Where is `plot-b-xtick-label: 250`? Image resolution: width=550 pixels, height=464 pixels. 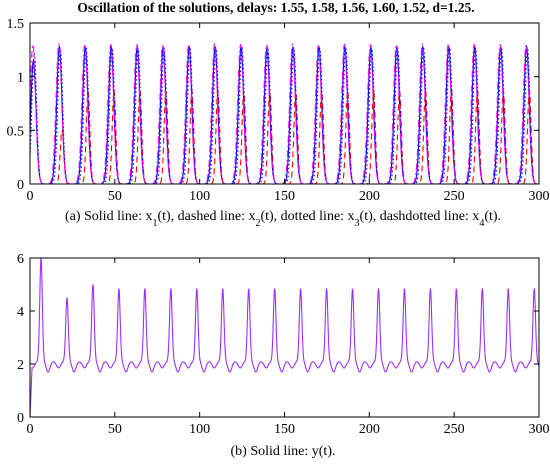
plot-b-xtick-label: 250 is located at coordinates (454, 429).